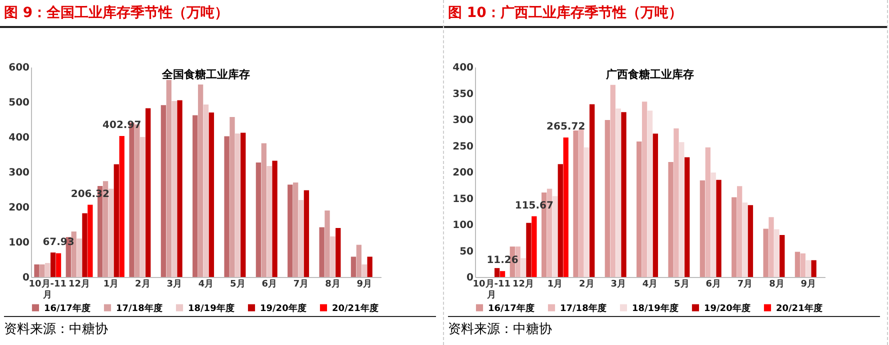 The width and height of the screenshot is (889, 345). Describe the element at coordinates (463, 94) in the screenshot. I see `y-tick-label: 350` at that location.